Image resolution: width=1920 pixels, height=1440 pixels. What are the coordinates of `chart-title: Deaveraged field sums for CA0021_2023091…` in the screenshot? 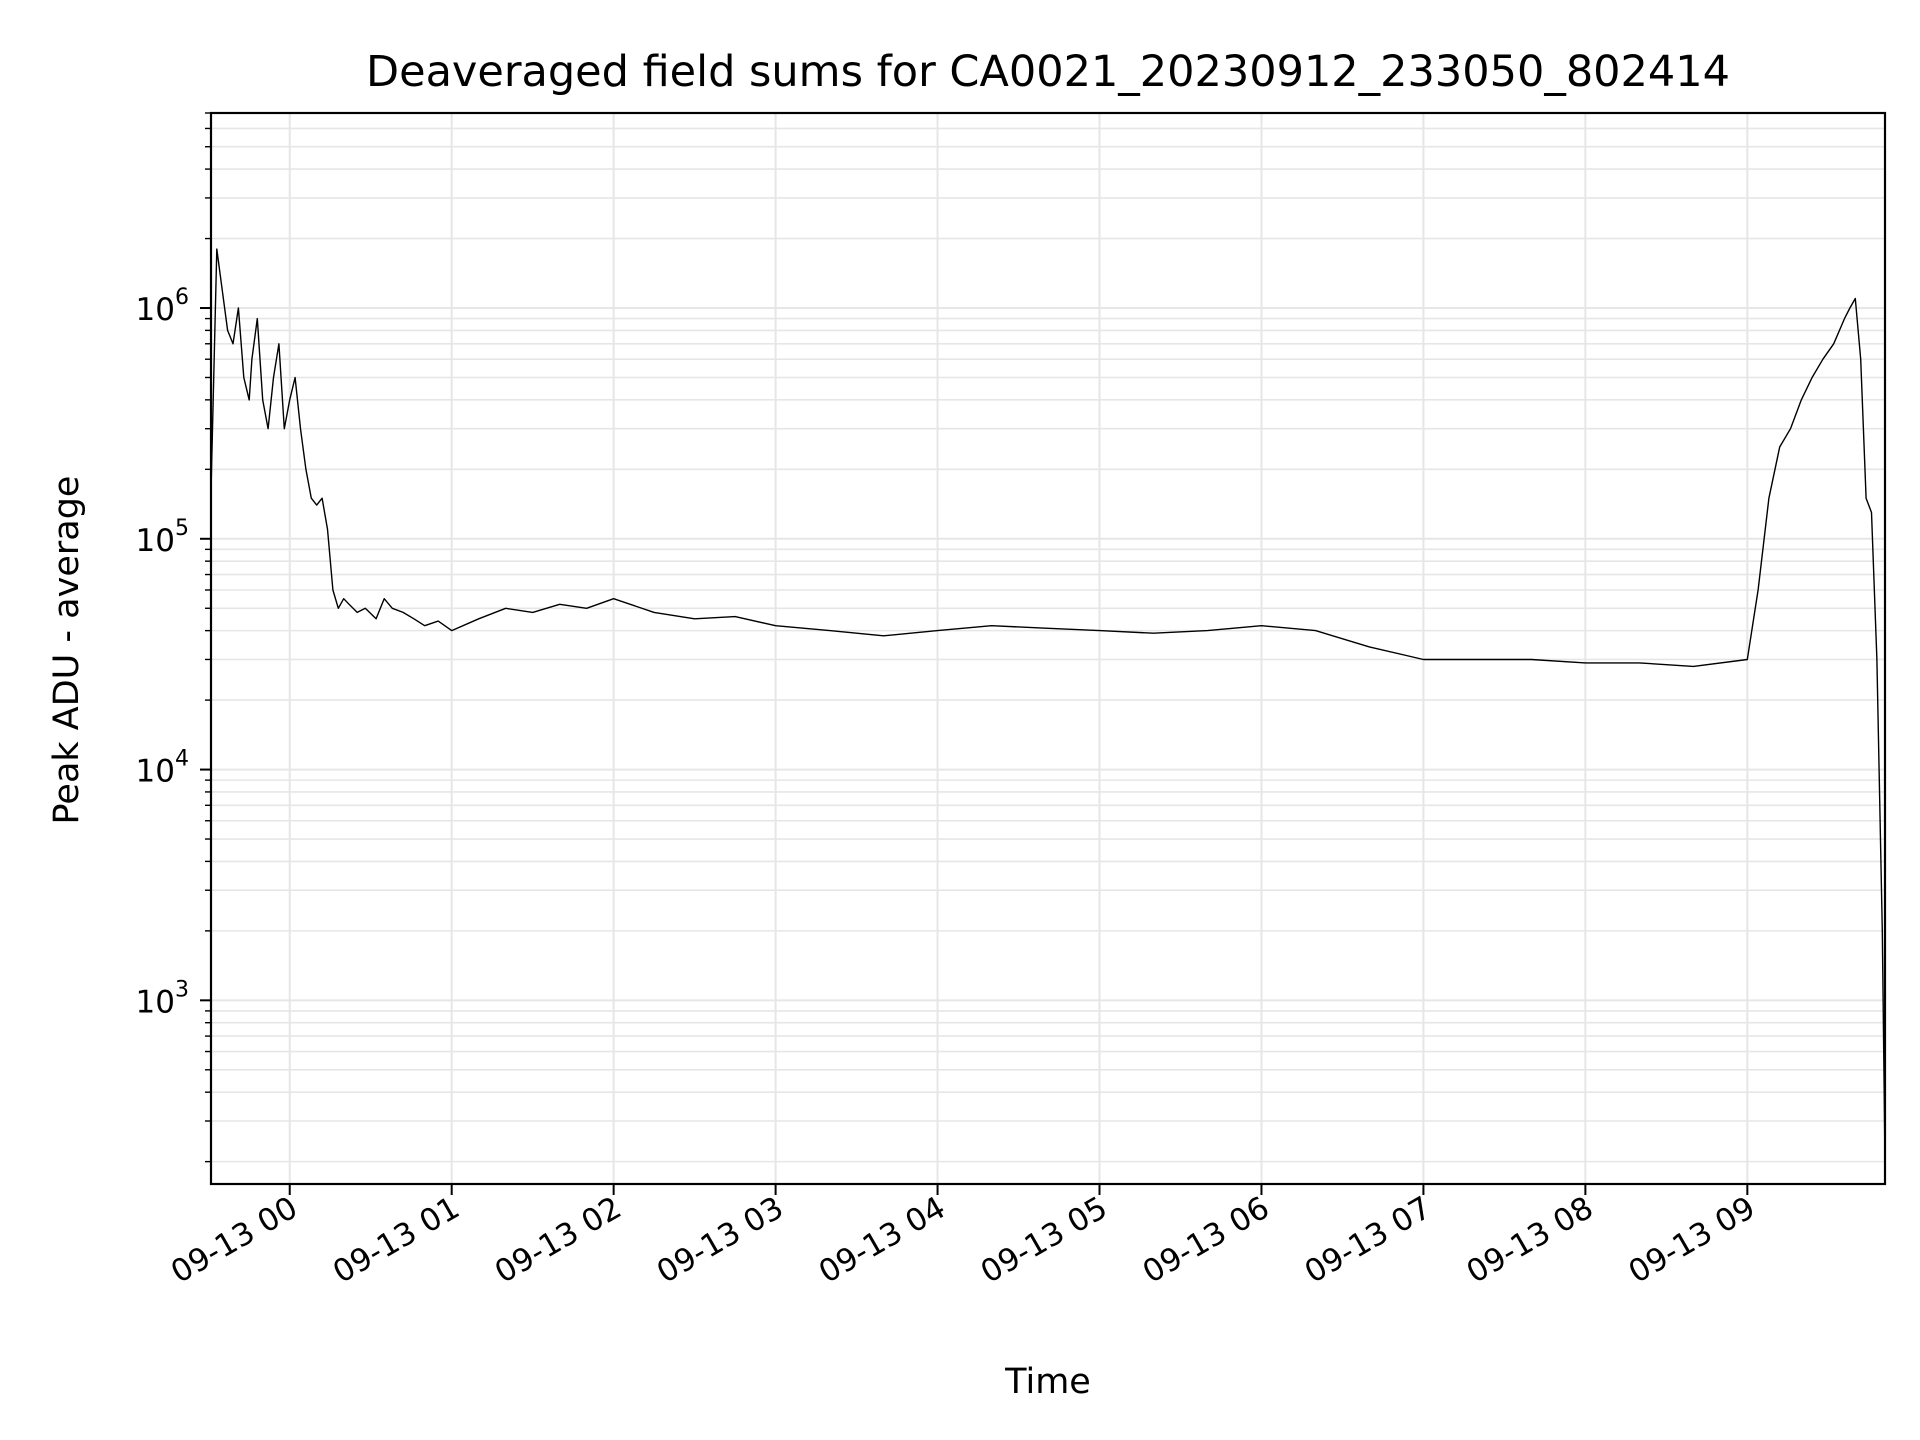 It's located at (1048, 72).